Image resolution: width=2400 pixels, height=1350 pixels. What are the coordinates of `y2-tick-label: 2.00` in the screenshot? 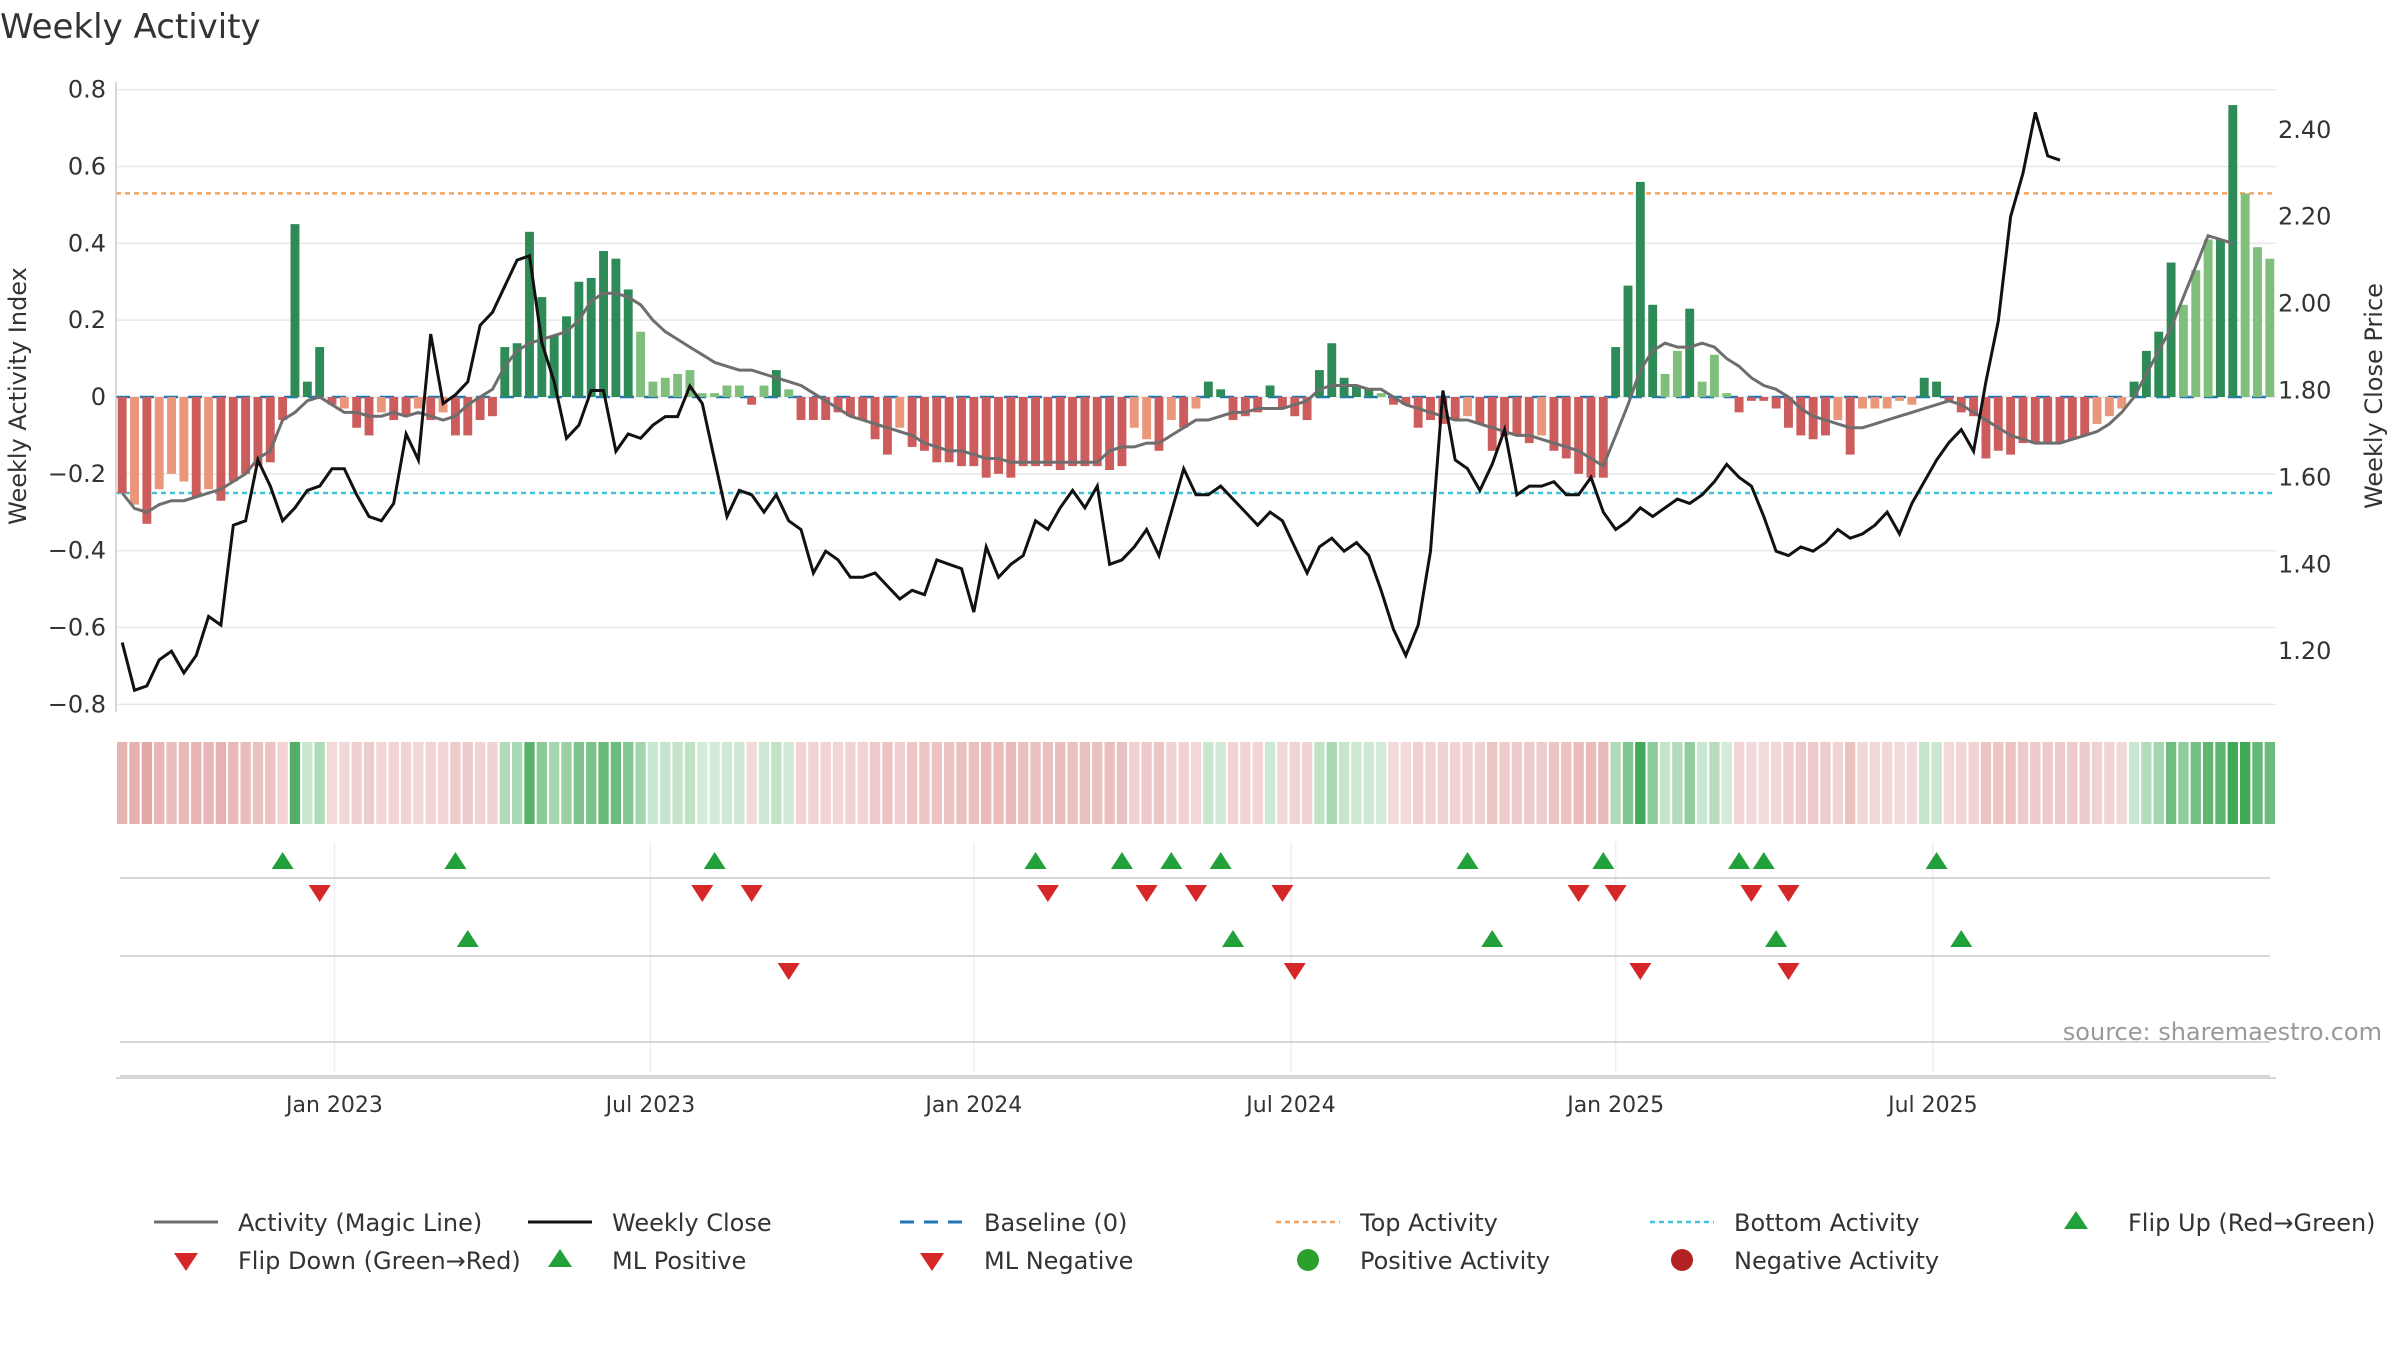 It's located at (2304, 304).